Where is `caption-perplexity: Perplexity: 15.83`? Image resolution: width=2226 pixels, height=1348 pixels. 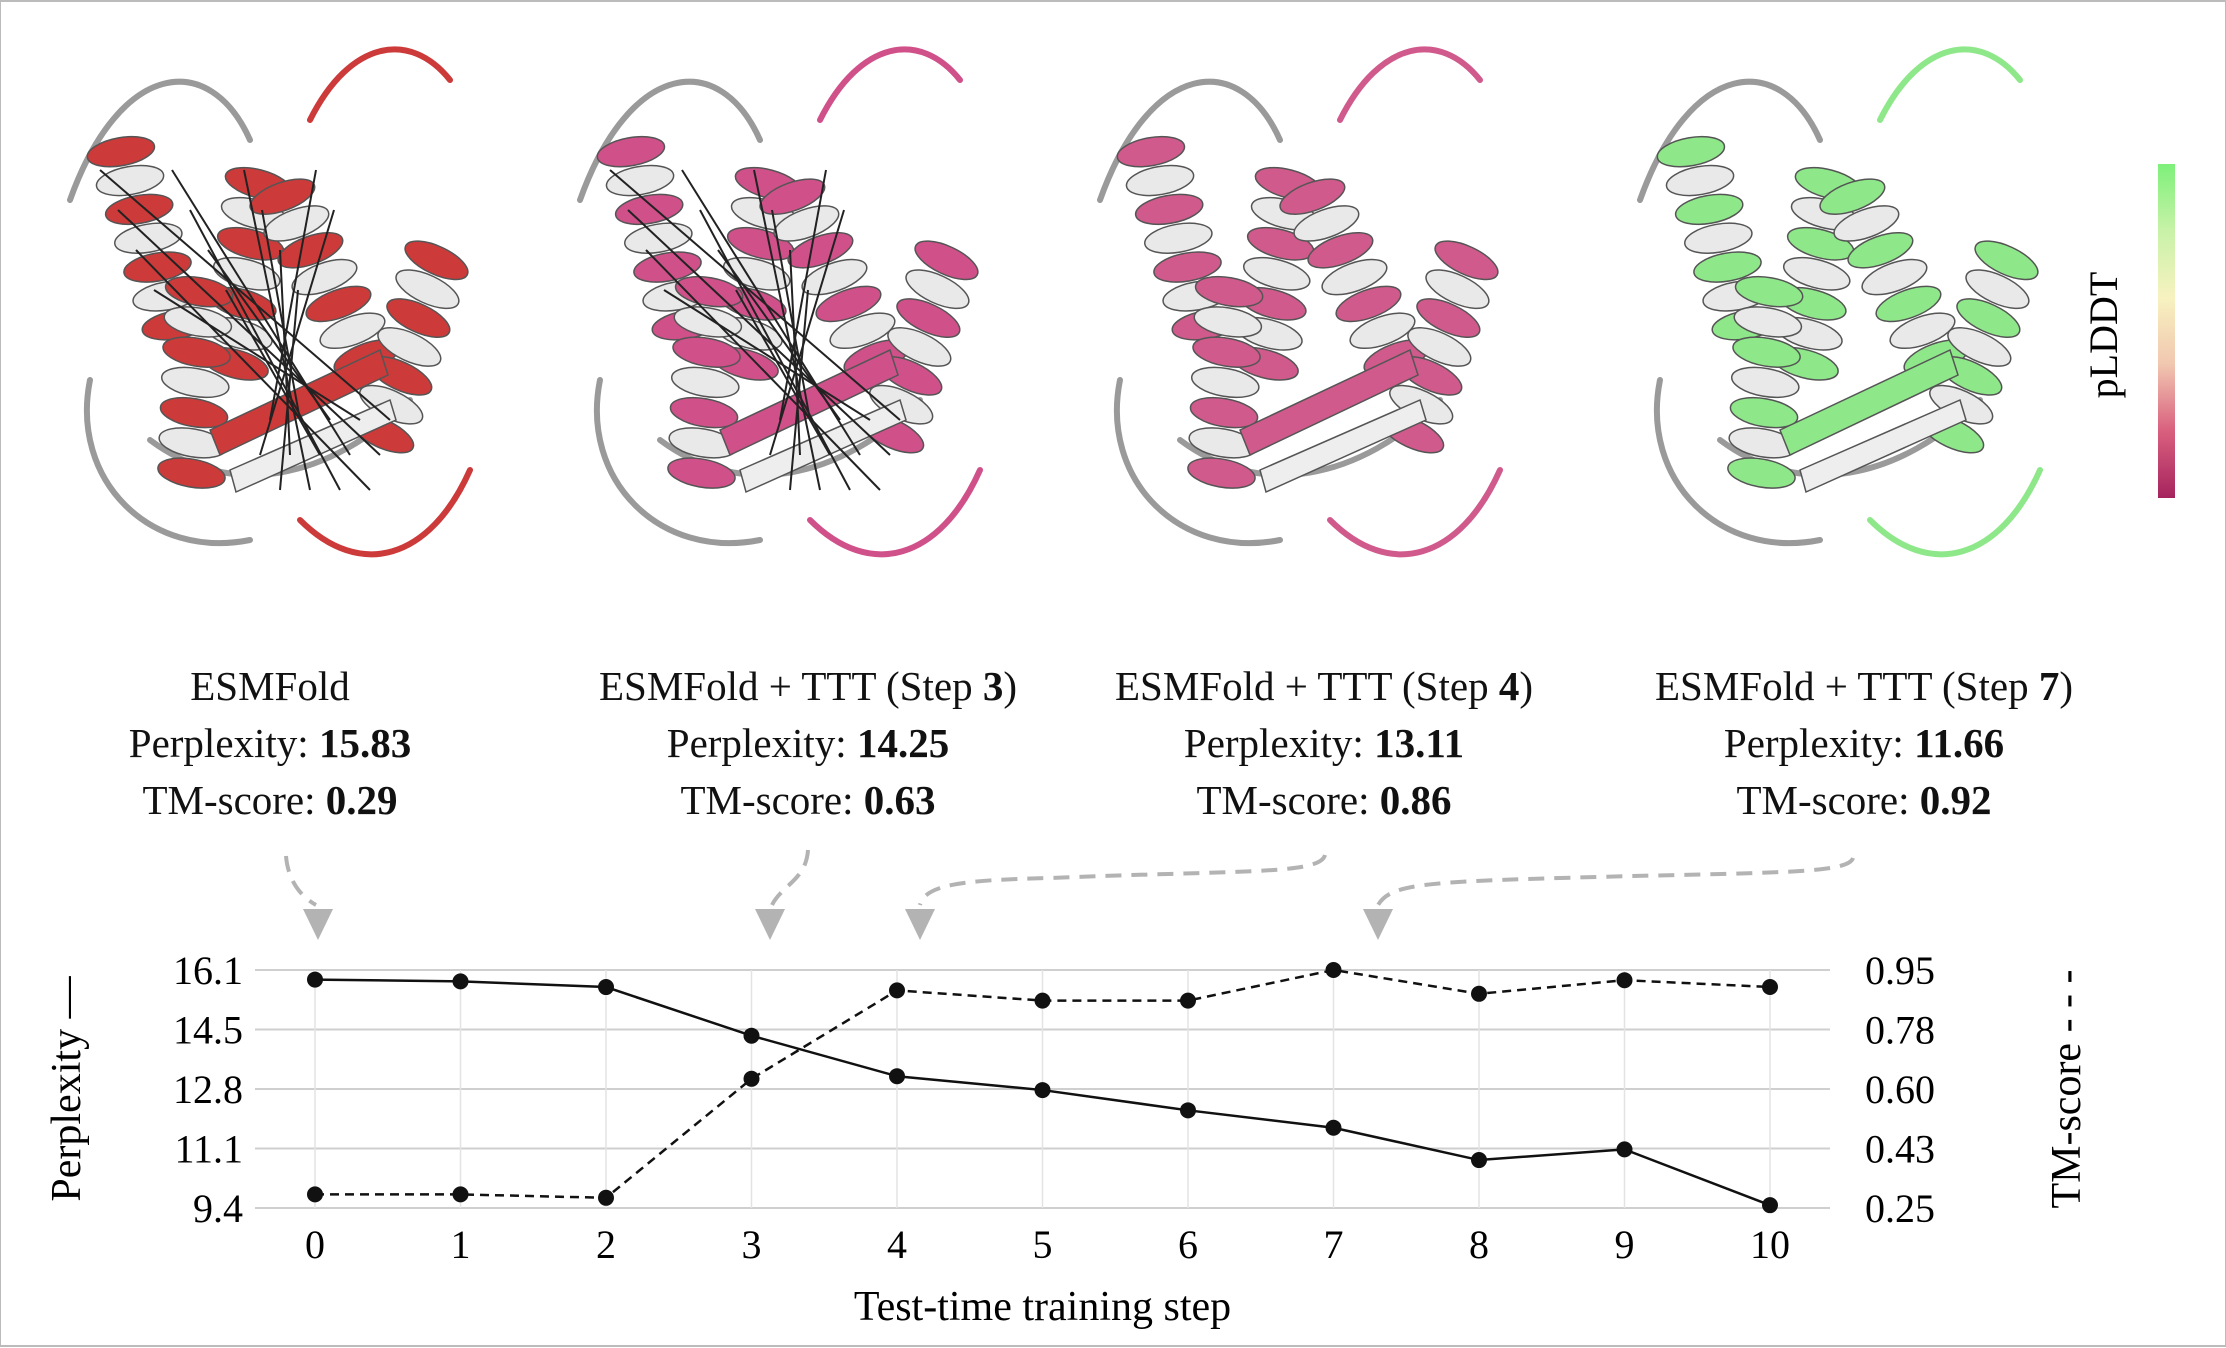
caption-perplexity: Perplexity: 15.83 is located at coordinates (270, 743).